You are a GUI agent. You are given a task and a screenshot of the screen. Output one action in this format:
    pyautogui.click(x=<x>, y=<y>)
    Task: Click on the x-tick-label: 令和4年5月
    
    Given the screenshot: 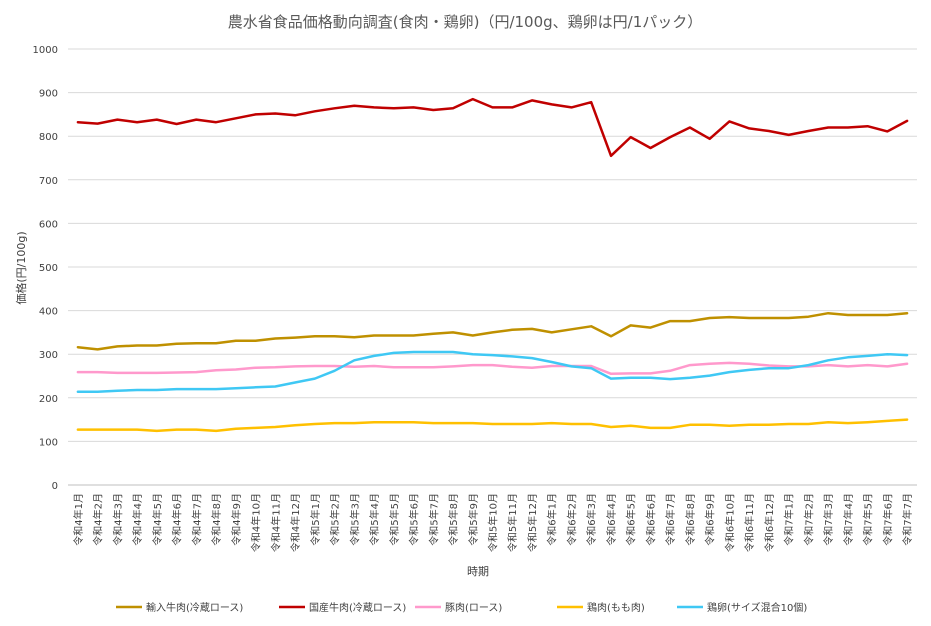 What is the action you would take?
    pyautogui.click(x=157, y=519)
    